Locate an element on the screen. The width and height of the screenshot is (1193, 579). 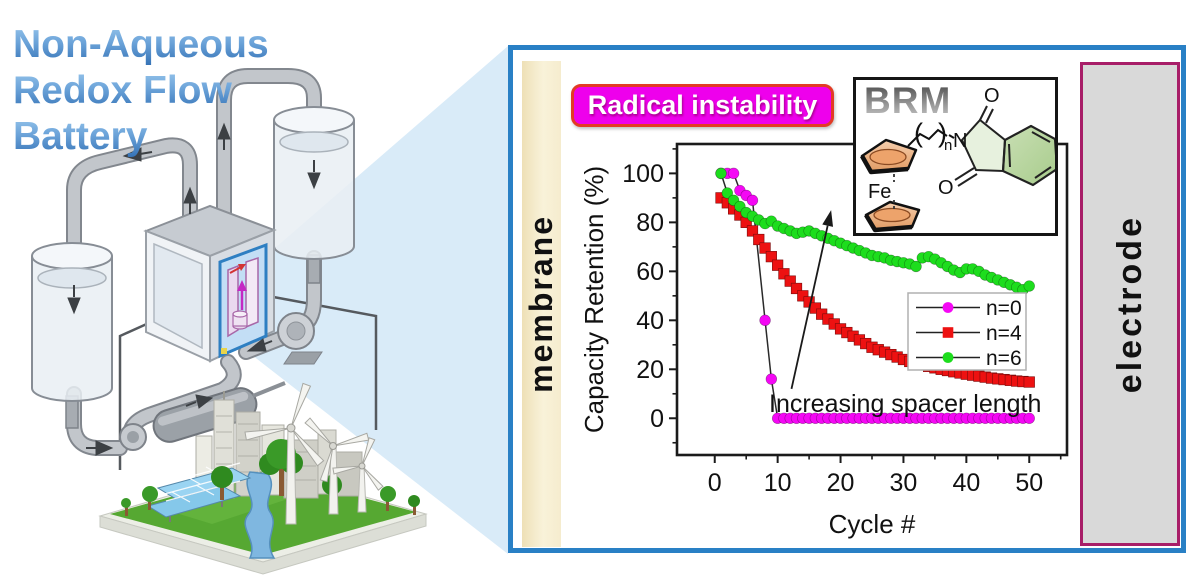
capsule-rod is located at coordinates (269, 389).